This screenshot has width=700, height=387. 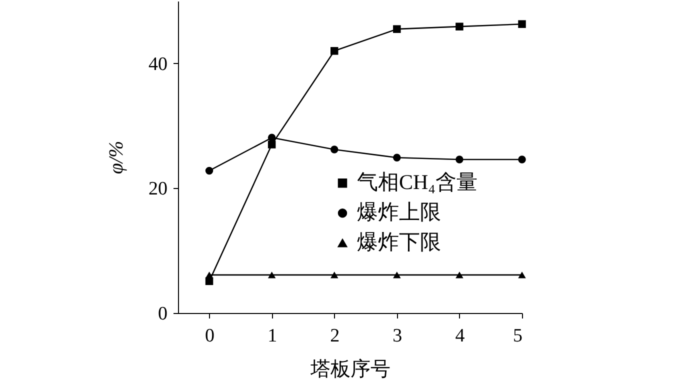 I want to click on x-tick-label: 0, so click(x=210, y=336).